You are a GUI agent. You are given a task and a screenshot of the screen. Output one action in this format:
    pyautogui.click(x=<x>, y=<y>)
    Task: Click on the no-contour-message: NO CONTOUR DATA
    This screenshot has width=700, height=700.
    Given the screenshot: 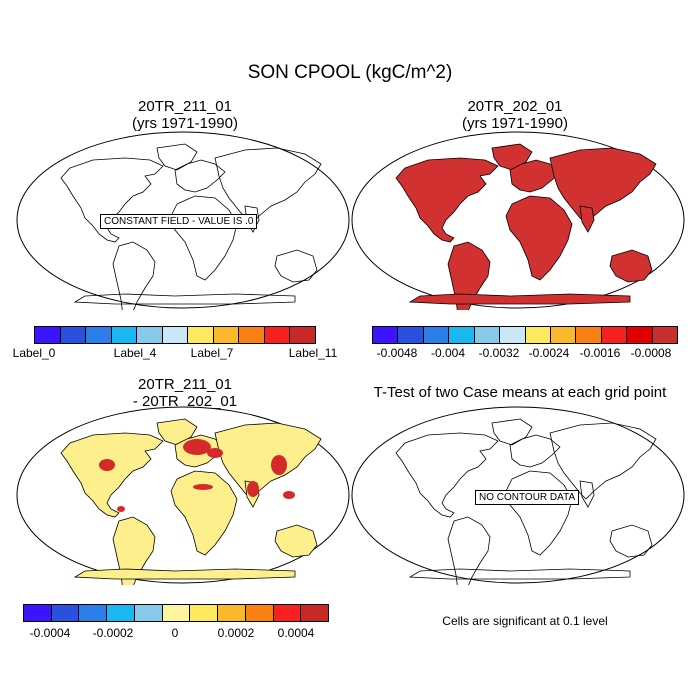 What is the action you would take?
    pyautogui.click(x=527, y=497)
    